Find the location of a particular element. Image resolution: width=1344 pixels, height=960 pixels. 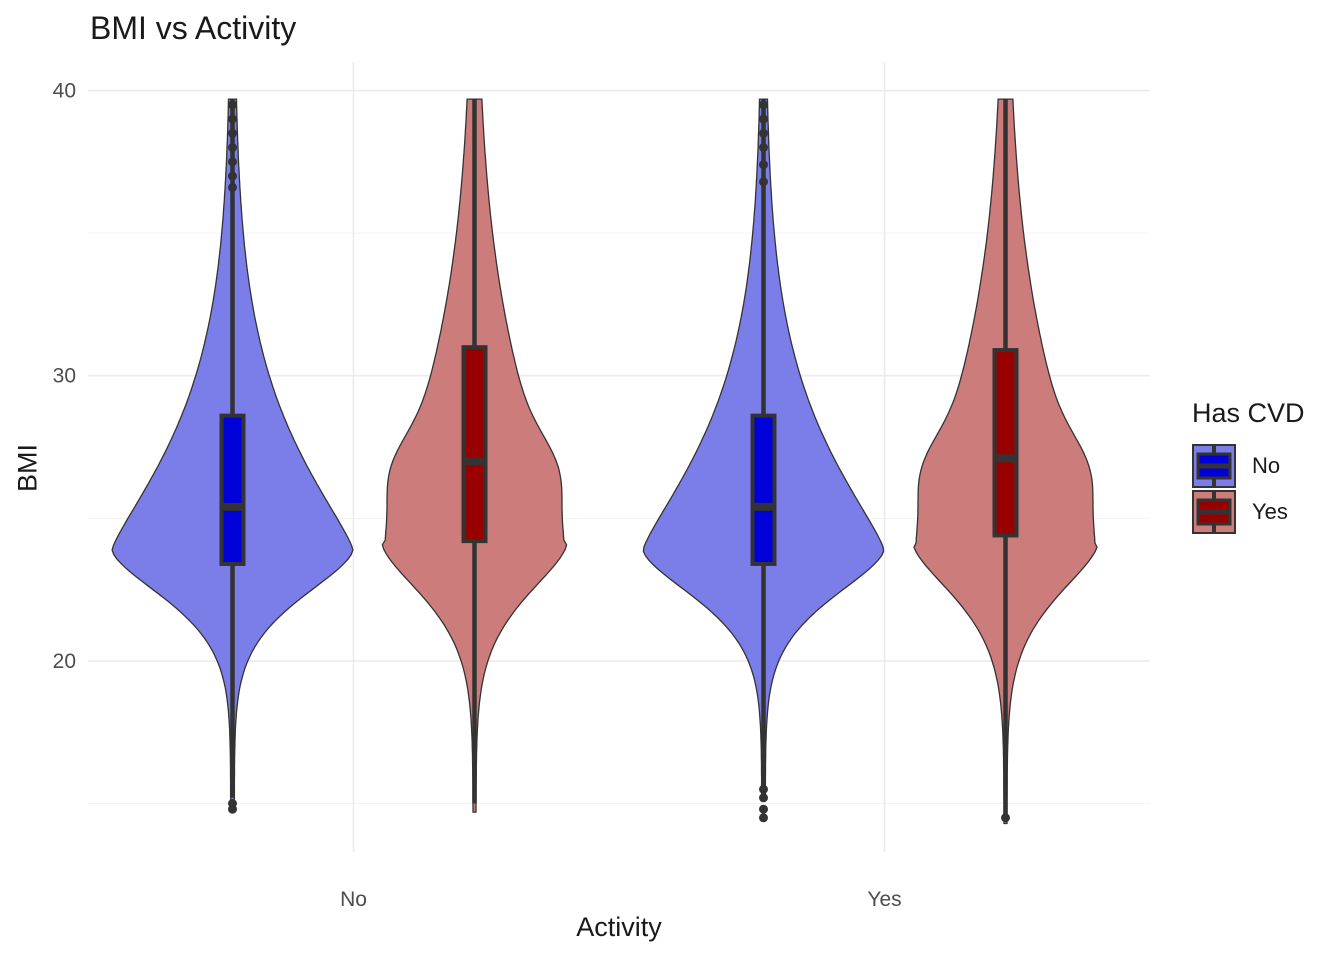

legend-item-no: No is located at coordinates (1248, 466).